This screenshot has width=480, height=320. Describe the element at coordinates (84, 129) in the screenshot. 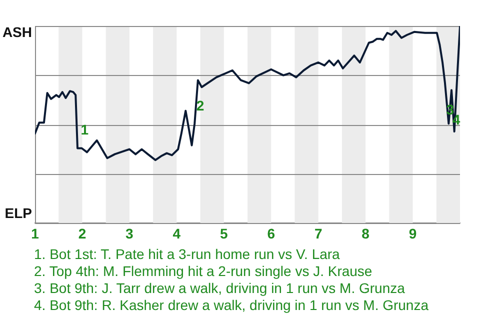

I see `annotation: 1` at that location.